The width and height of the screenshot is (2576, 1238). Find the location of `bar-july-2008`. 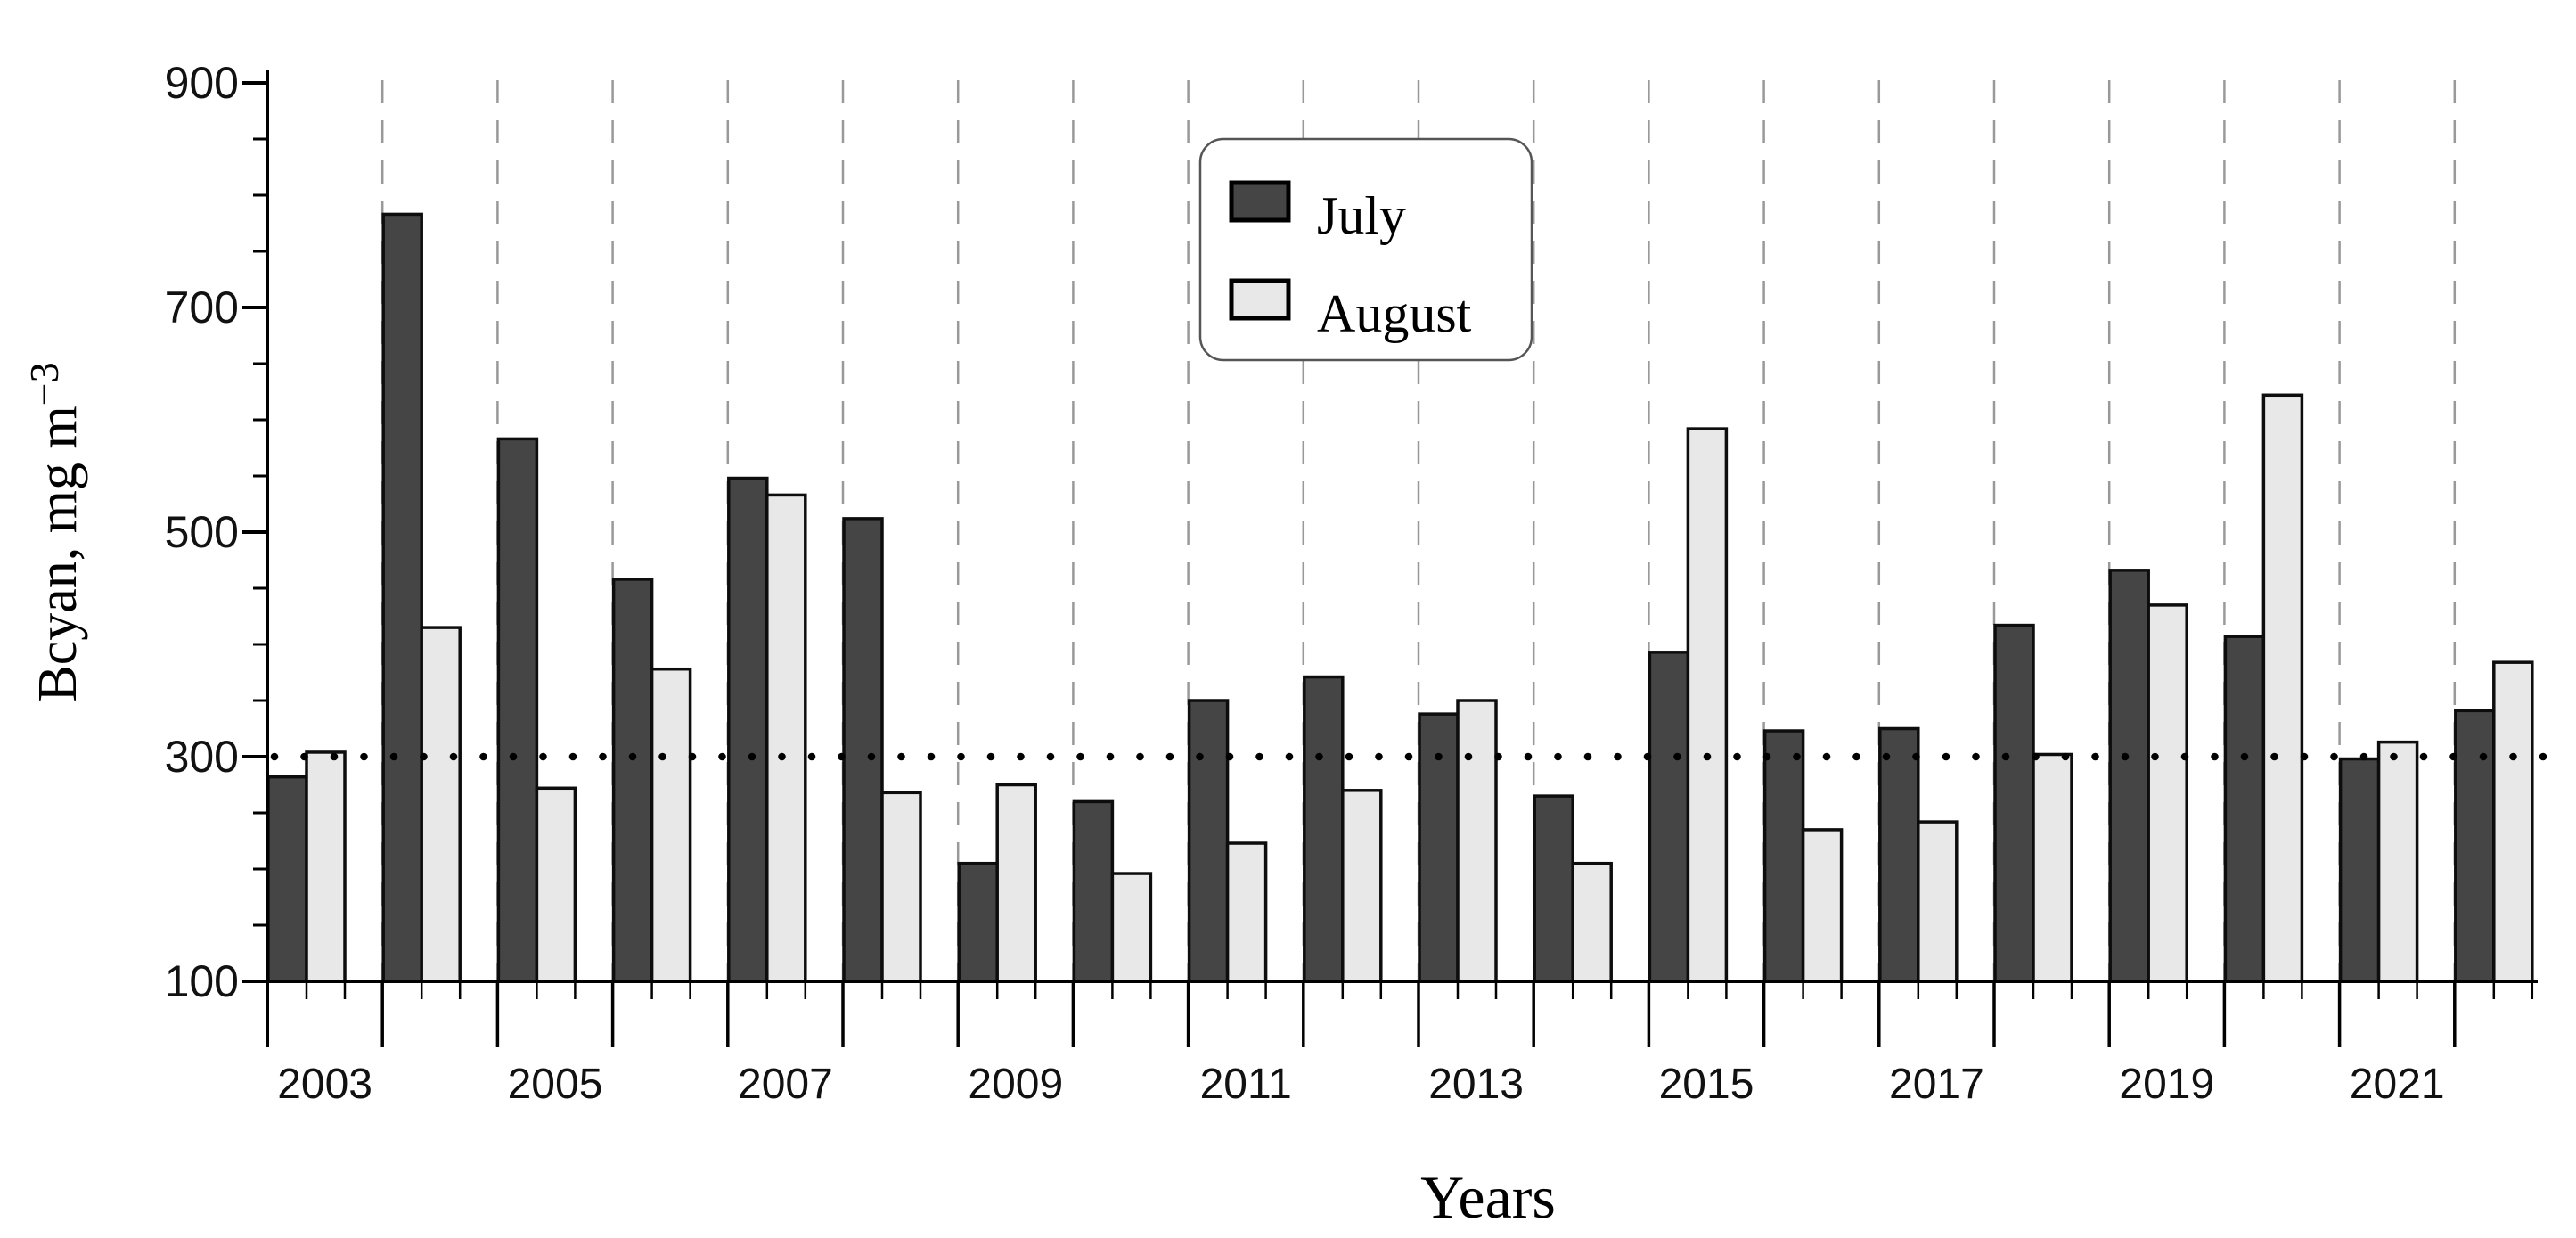

bar-july-2008 is located at coordinates (863, 750).